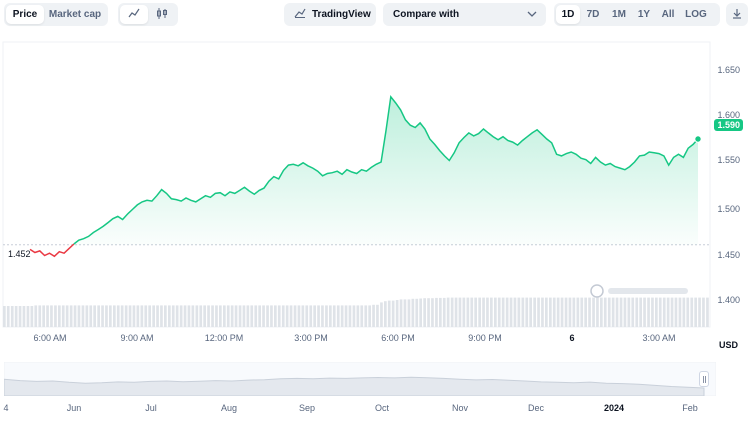  Describe the element at coordinates (619, 14) in the screenshot. I see `range-1m: 1M` at that location.